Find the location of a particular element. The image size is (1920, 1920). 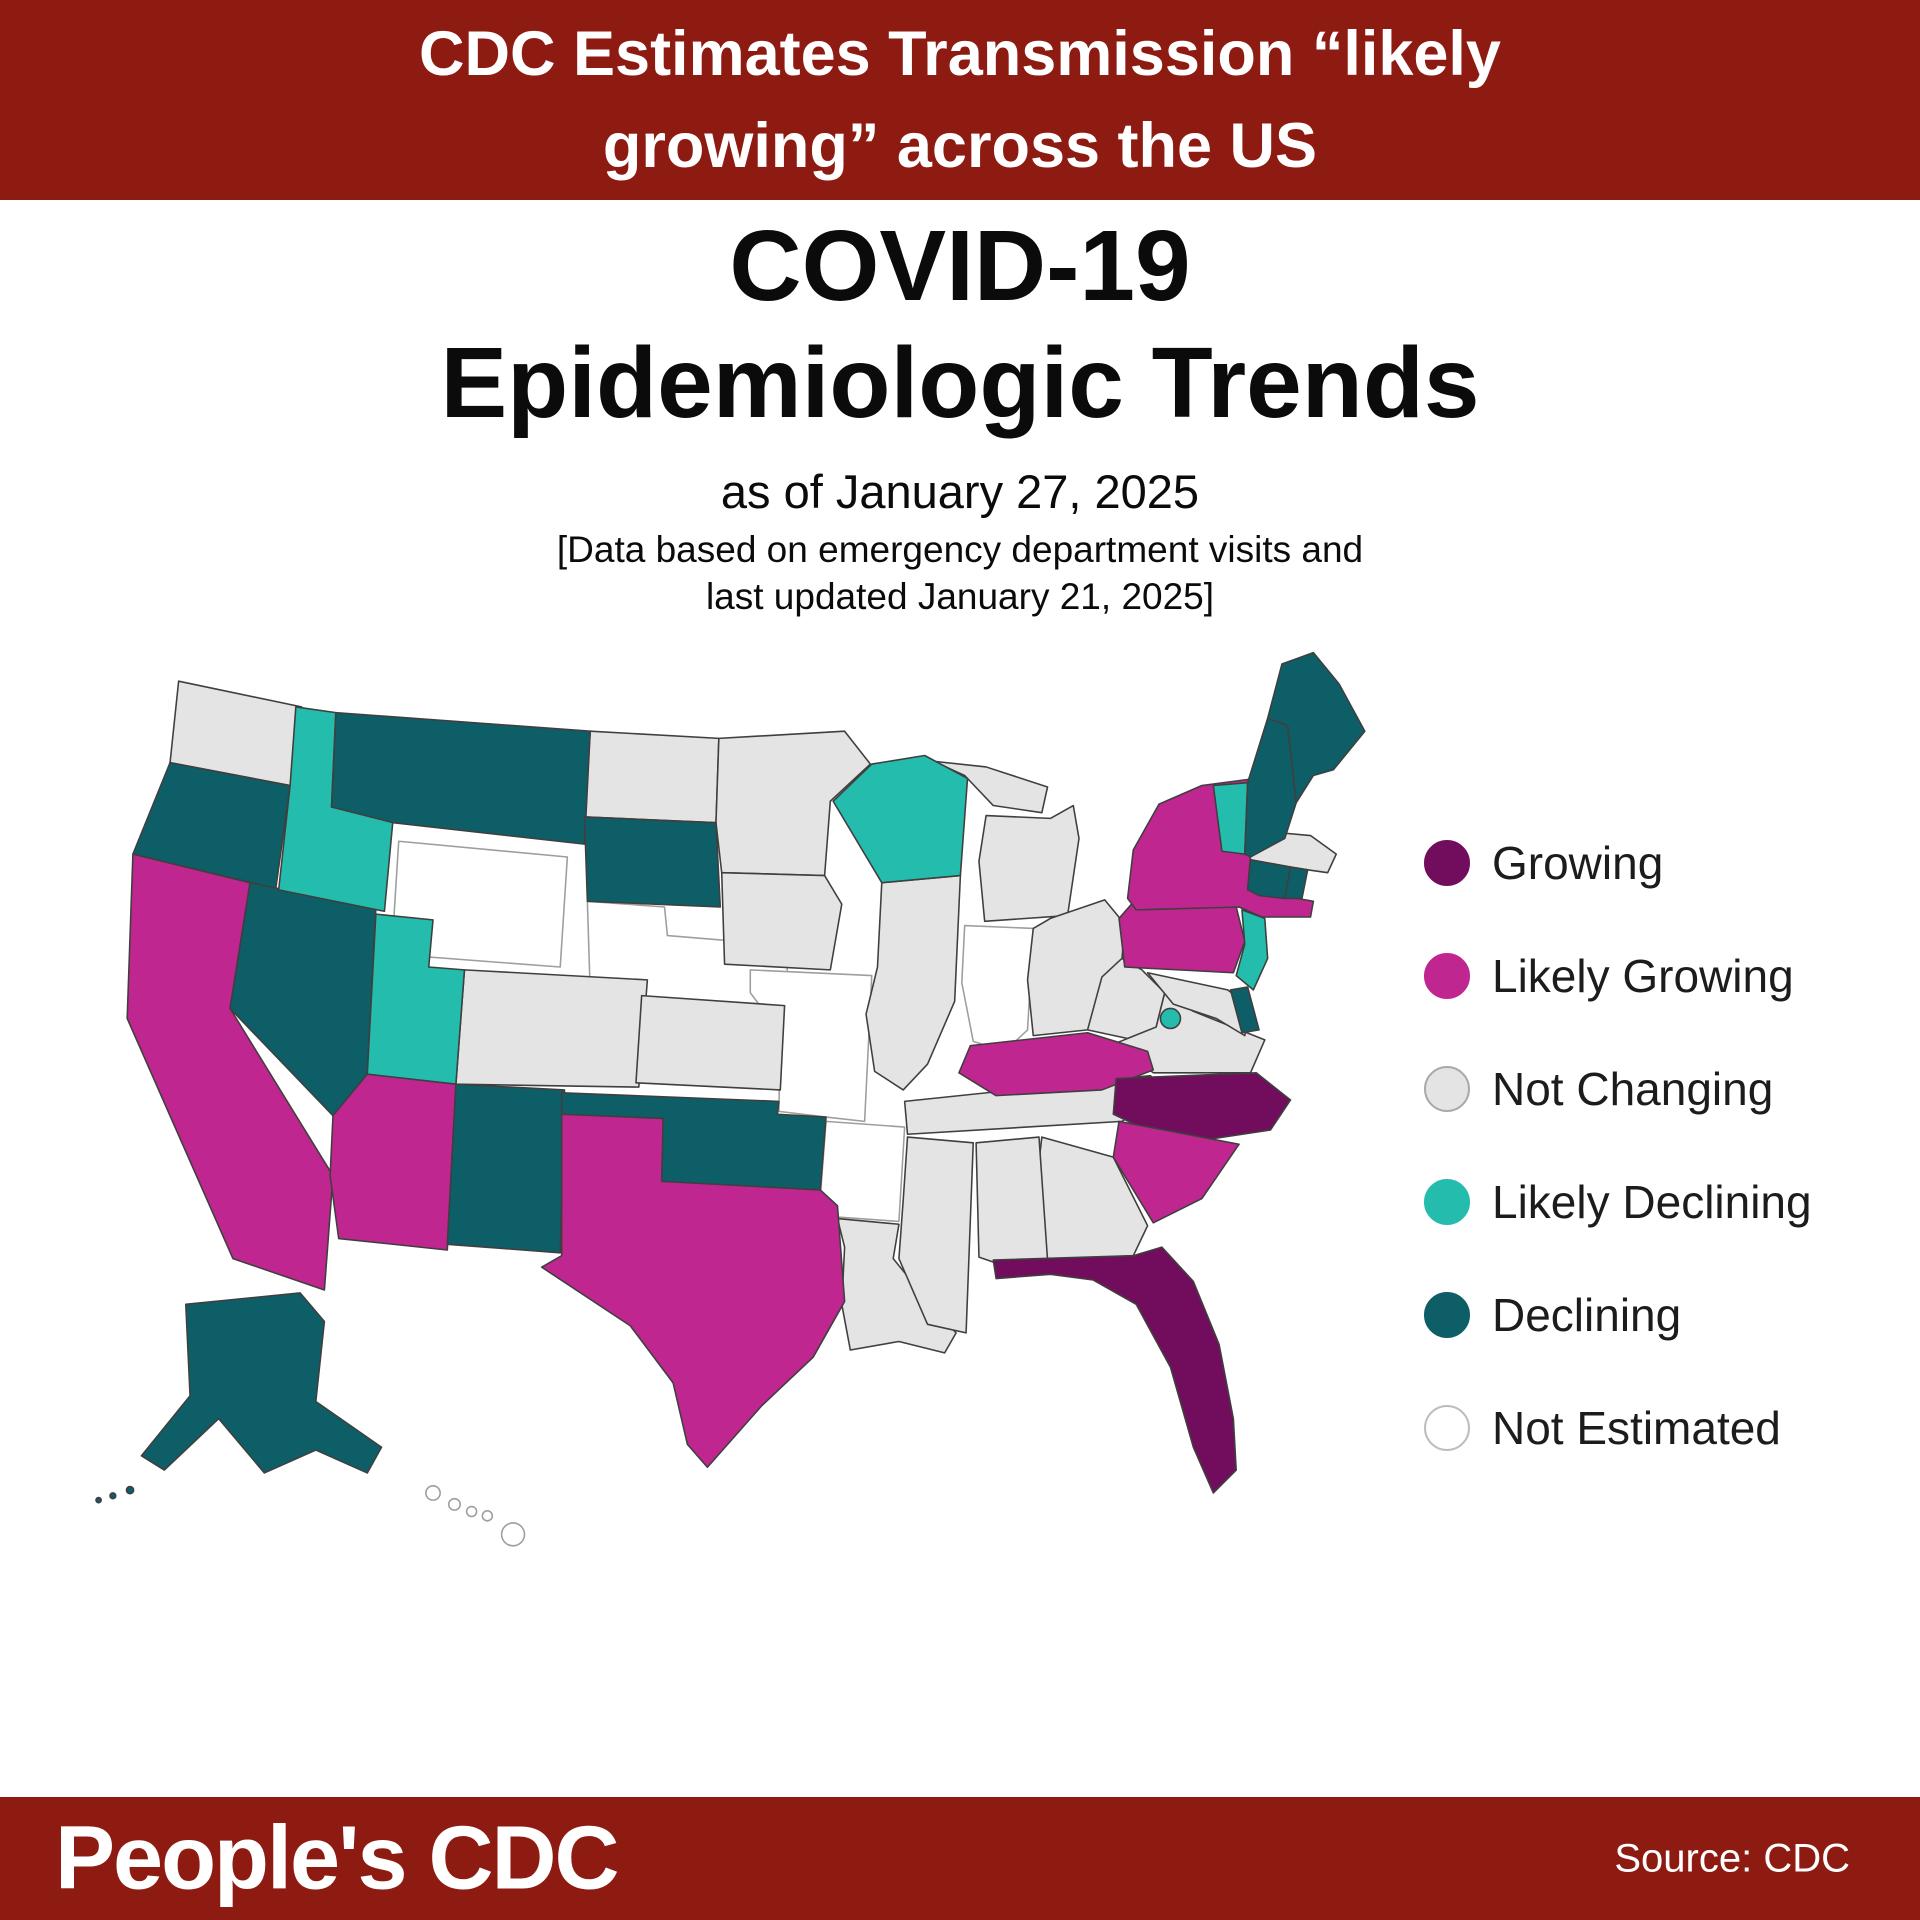

state-DC is located at coordinates (1170, 1018).